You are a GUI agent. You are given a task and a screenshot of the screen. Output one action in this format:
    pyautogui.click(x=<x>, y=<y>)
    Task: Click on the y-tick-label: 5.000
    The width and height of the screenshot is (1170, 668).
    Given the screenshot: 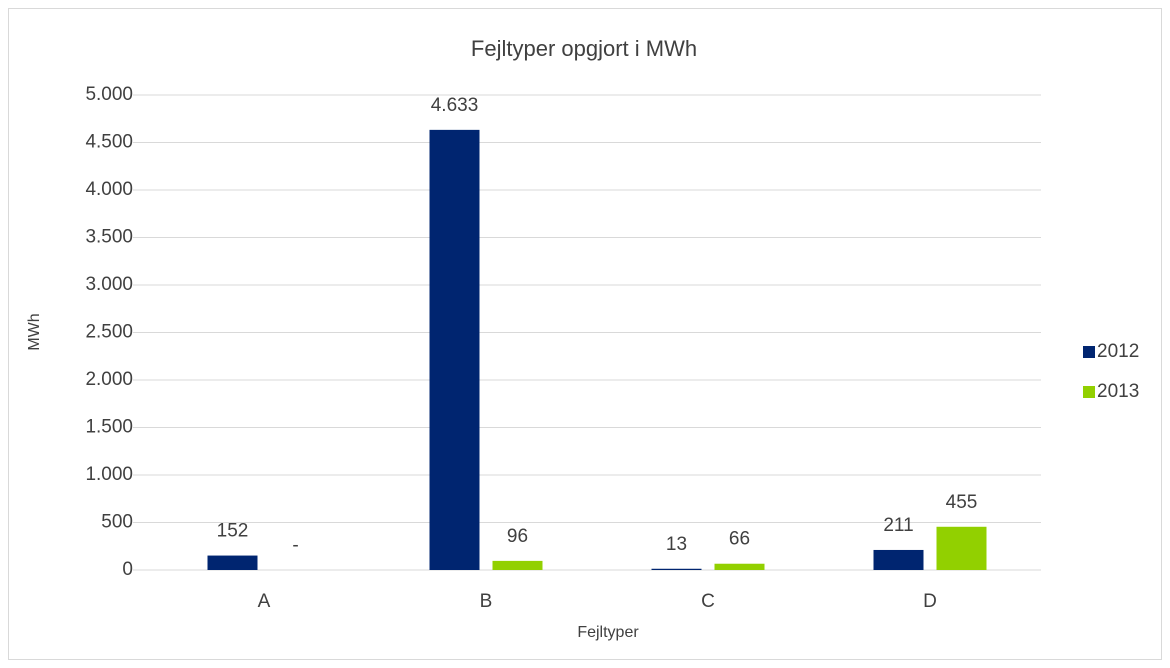 What is the action you would take?
    pyautogui.click(x=109, y=94)
    